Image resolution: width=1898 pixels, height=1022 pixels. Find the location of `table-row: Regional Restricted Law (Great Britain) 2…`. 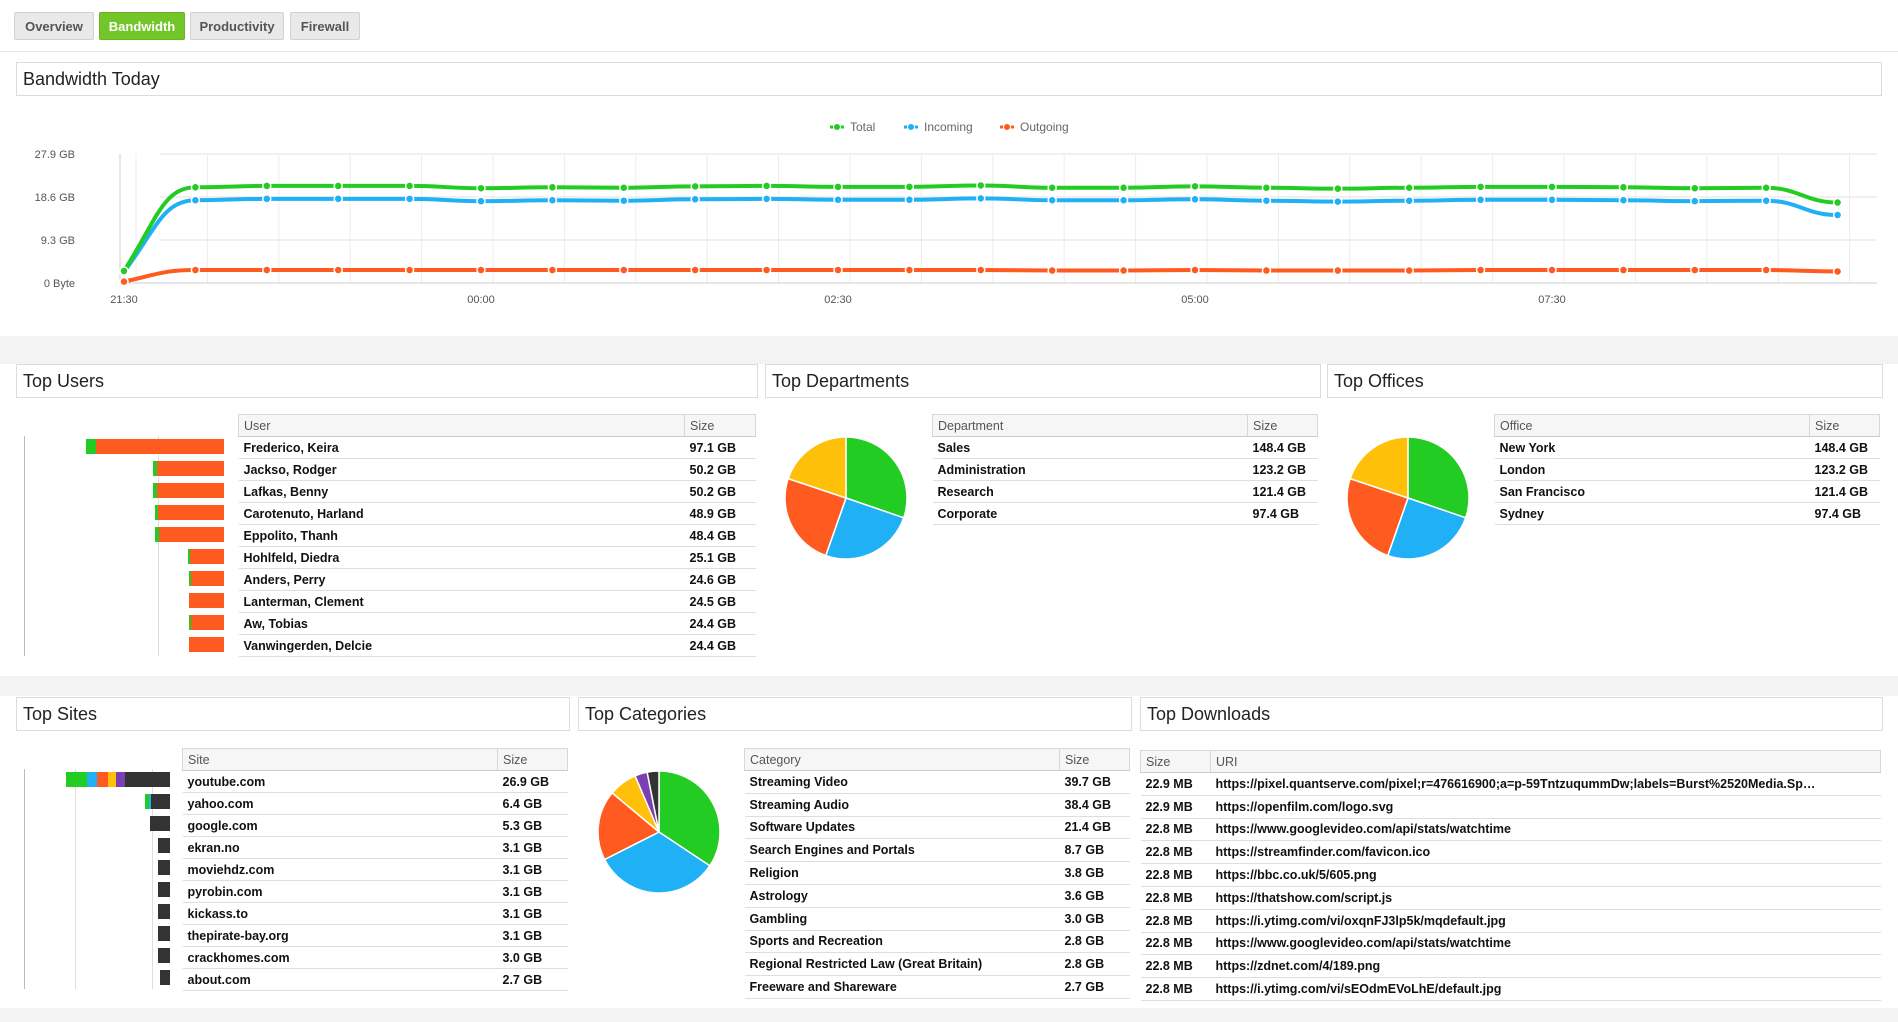

table-row: Regional Restricted Law (Great Britain) 2… is located at coordinates (937, 964).